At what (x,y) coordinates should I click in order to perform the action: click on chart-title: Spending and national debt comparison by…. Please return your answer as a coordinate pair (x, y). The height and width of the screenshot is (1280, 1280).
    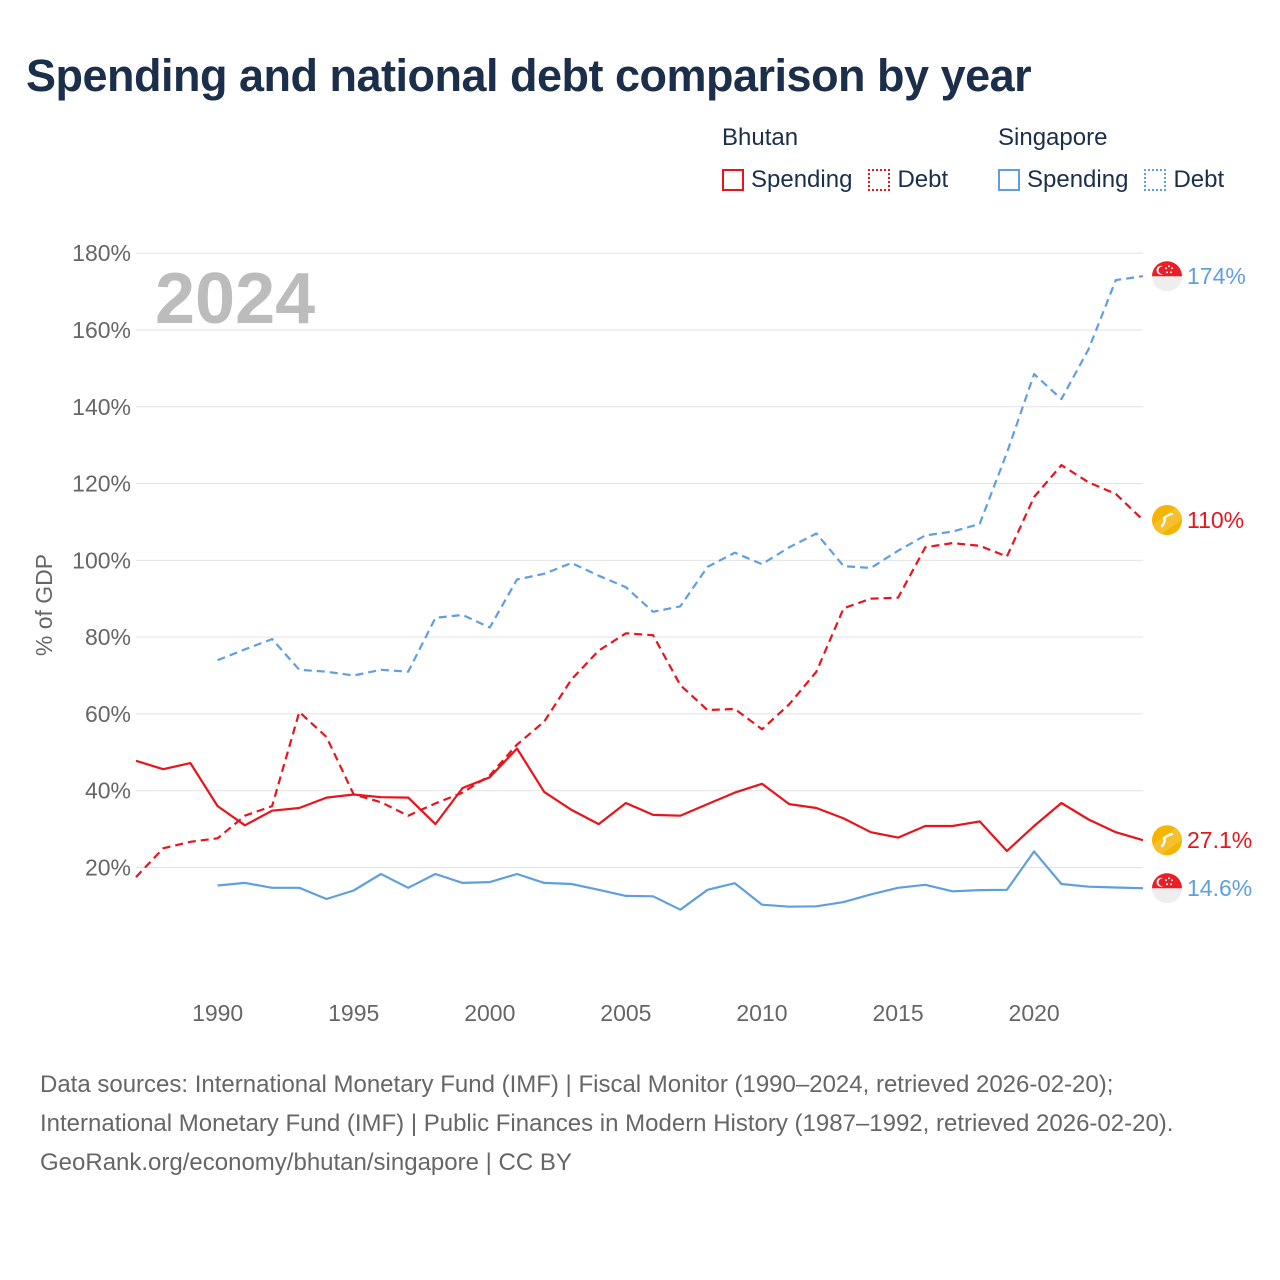
    Looking at the image, I should click on (529, 75).